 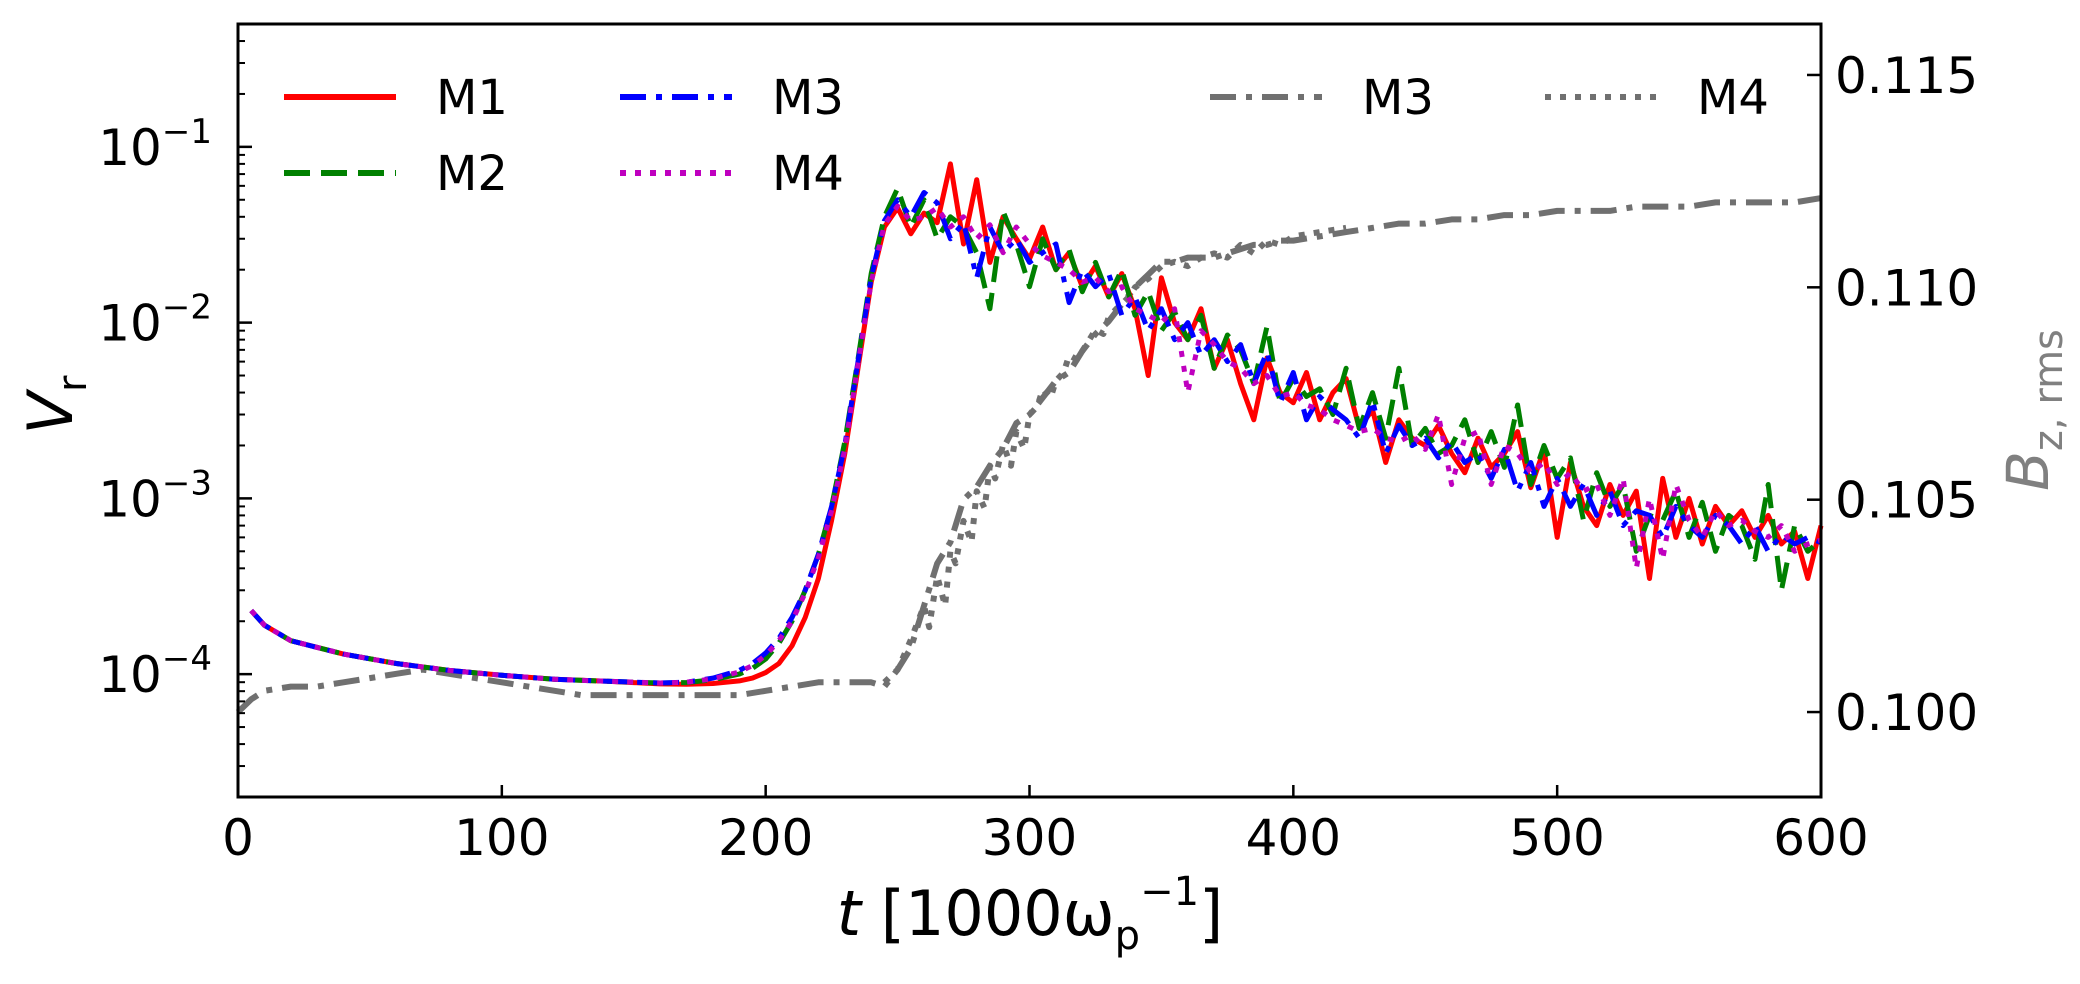 I want to click on x-tick-label: 400, so click(x=1293, y=838).